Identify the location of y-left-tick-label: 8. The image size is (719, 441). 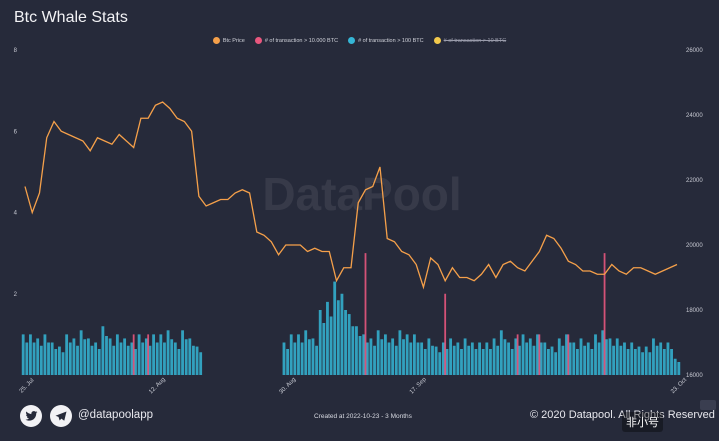
(16, 51).